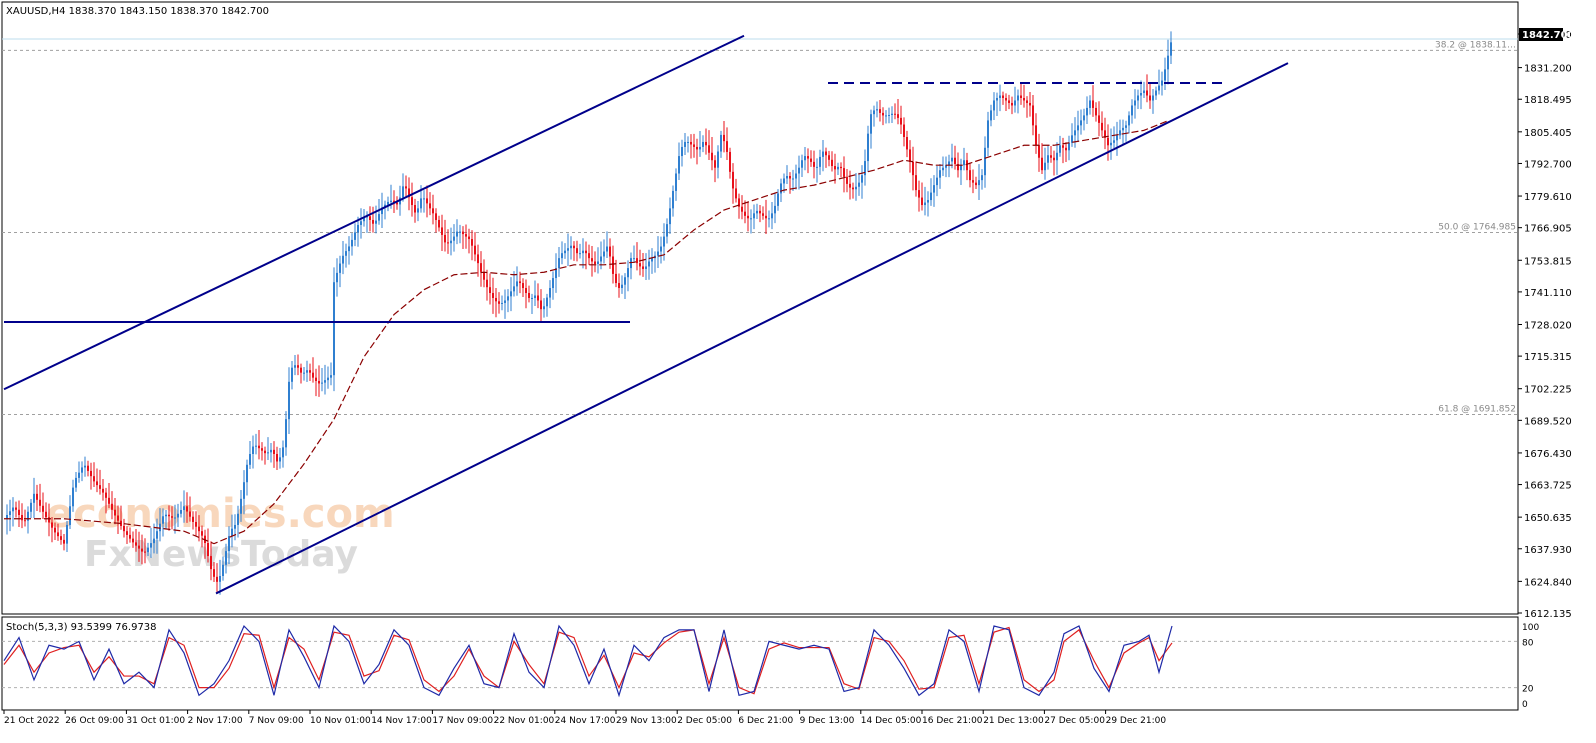 The height and width of the screenshot is (743, 1596). I want to click on osc-tick-label: 20, so click(1528, 690).